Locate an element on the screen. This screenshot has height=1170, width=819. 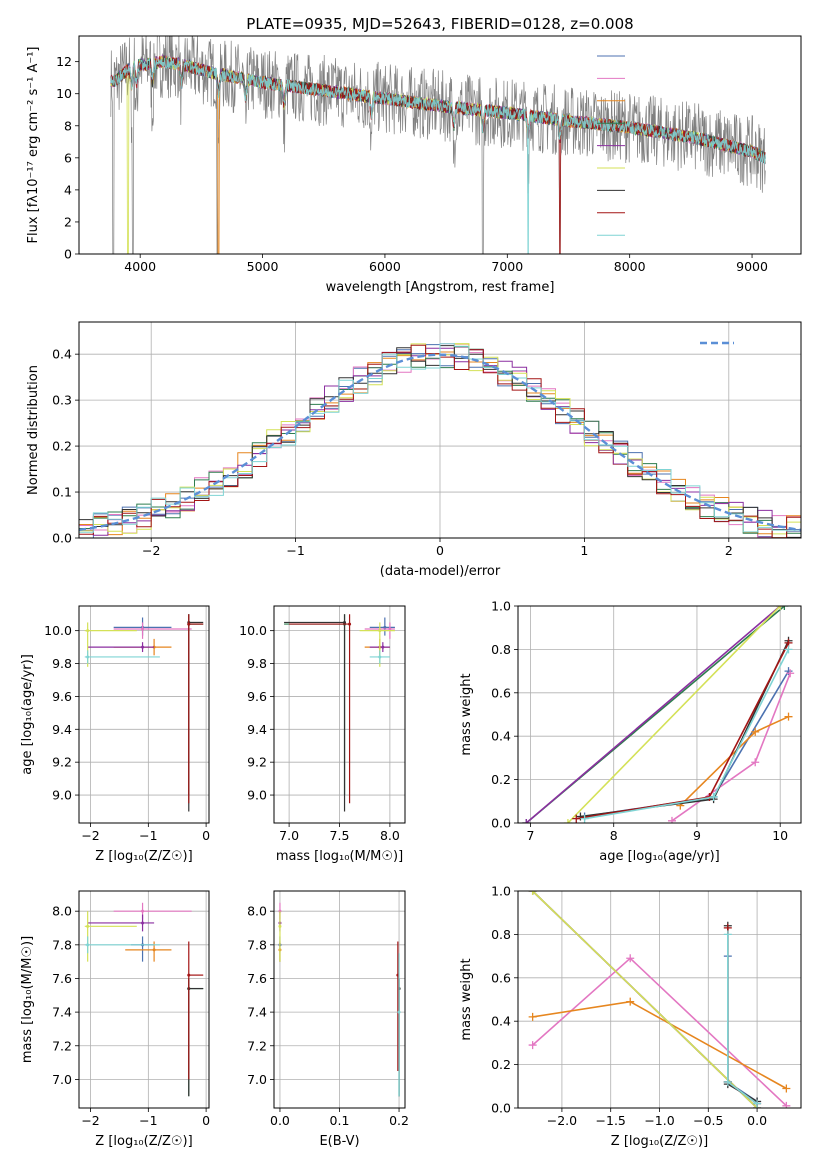
mass_vs_EBV-panel: 0.0 0.1 0.2 7.0 7.2 7.4 7.6 7.8 8.0 E(B-V) is located at coordinates (328, 1019).